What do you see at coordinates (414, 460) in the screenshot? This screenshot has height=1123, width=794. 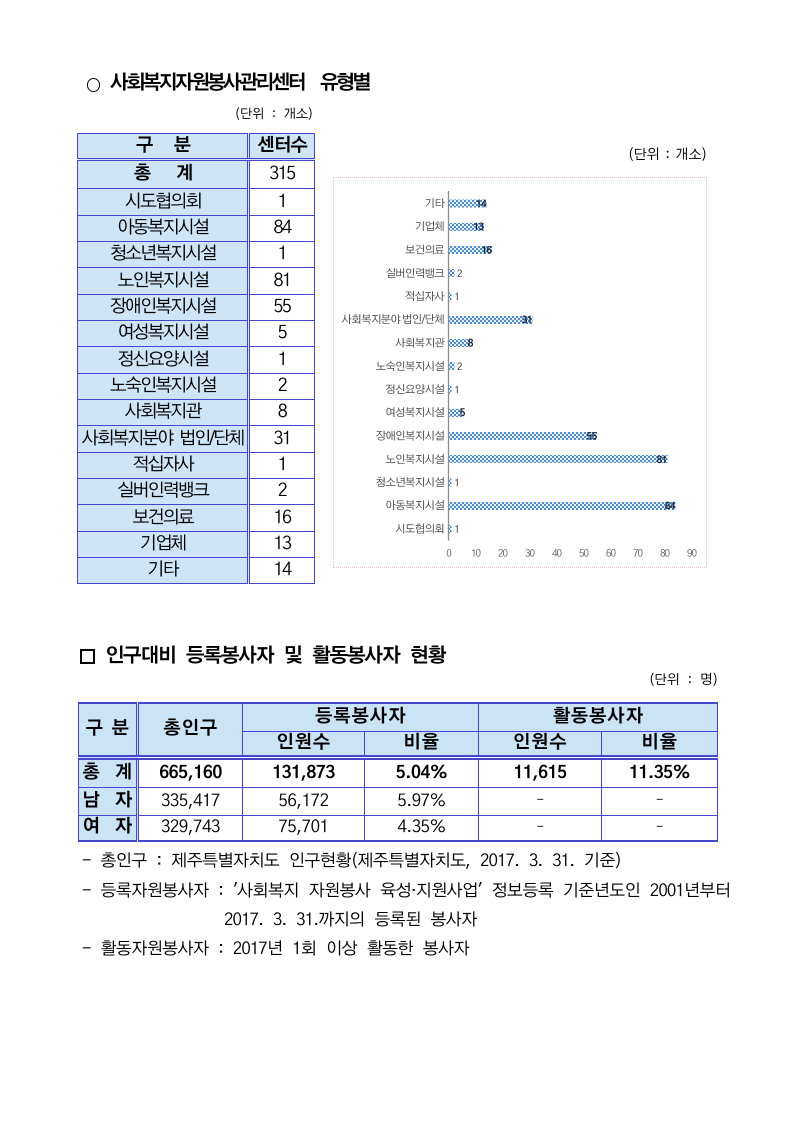 I see `svg-text: 노인복지시설` at bounding box center [414, 460].